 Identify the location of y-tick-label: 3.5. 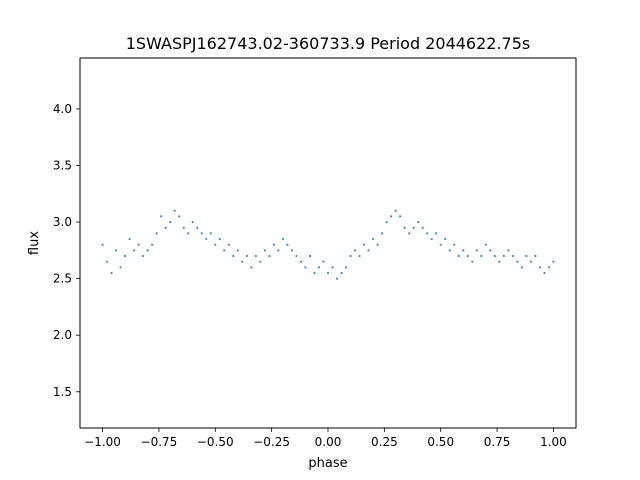
(62, 165).